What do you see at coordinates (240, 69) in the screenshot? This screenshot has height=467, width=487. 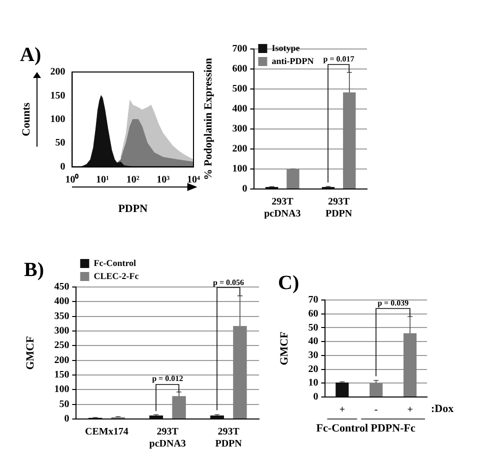 I see `y-tick-label: 600` at bounding box center [240, 69].